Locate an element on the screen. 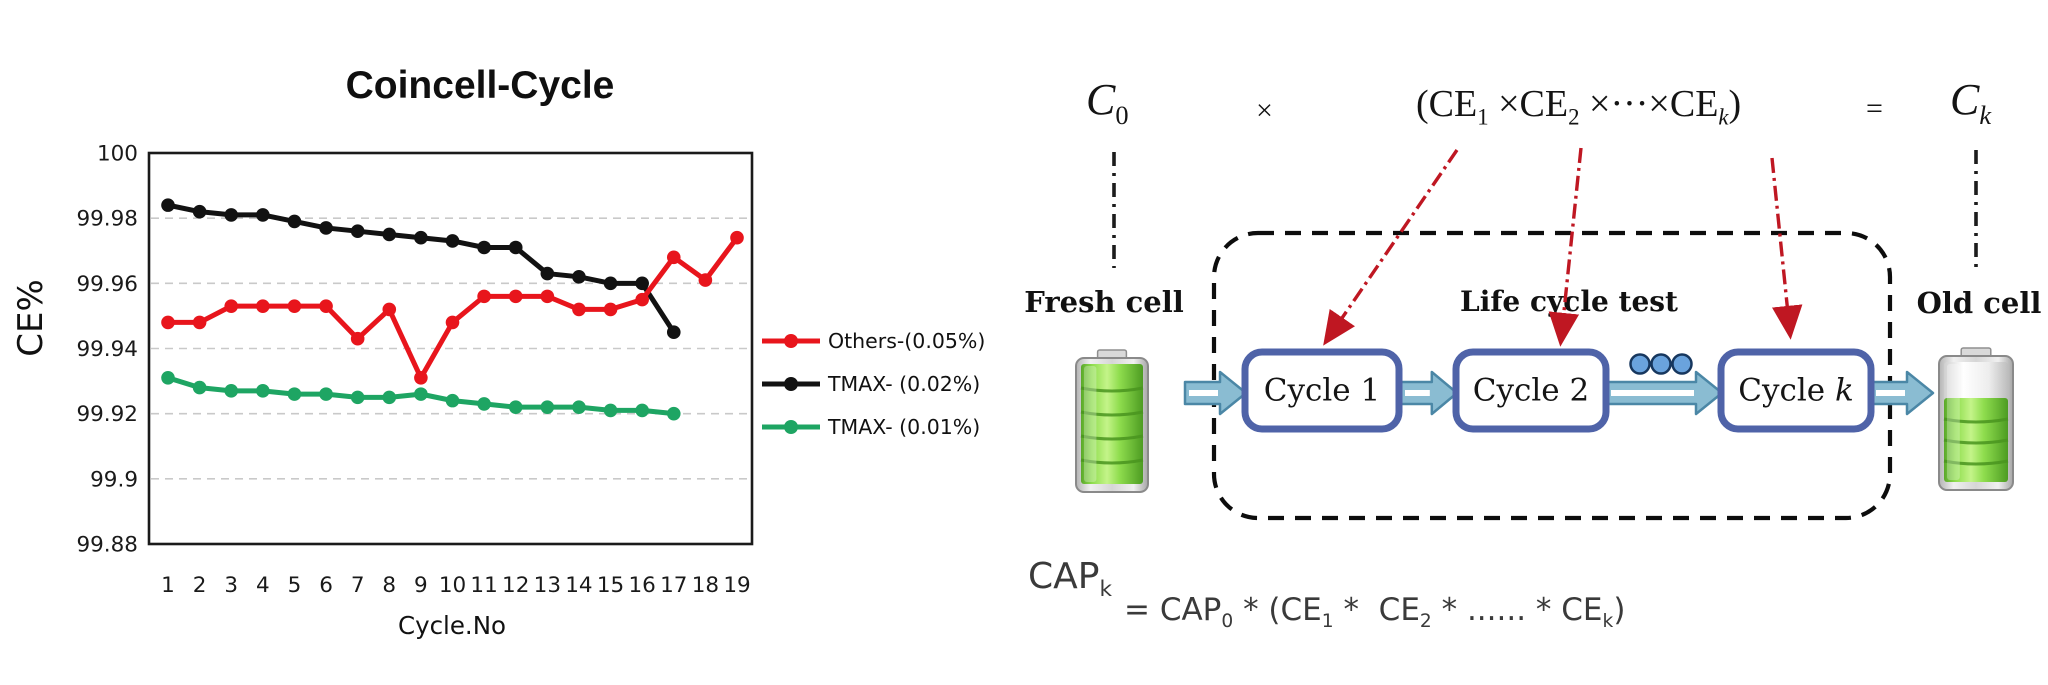 The image size is (2048, 685). x-tick-label: 13 is located at coordinates (547, 585).